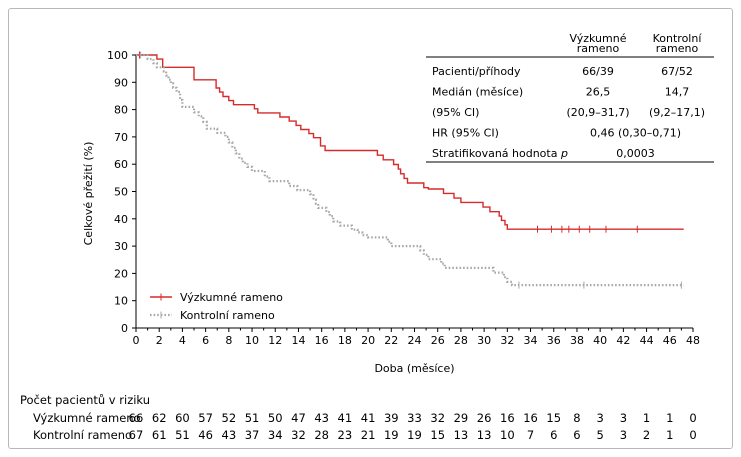  I want to click on y-tick-label: 70, so click(121, 137).